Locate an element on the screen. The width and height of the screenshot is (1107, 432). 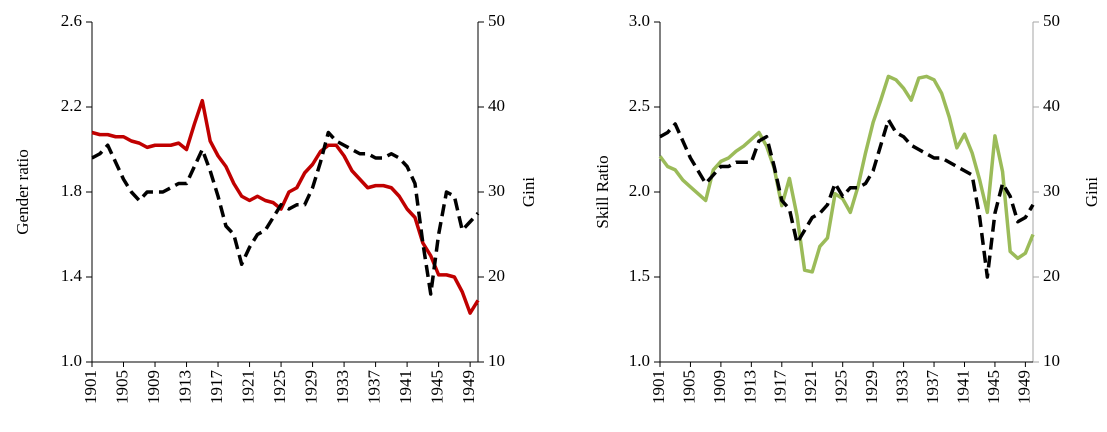
y-tick-label: 2.2 is located at coordinates (71, 105).